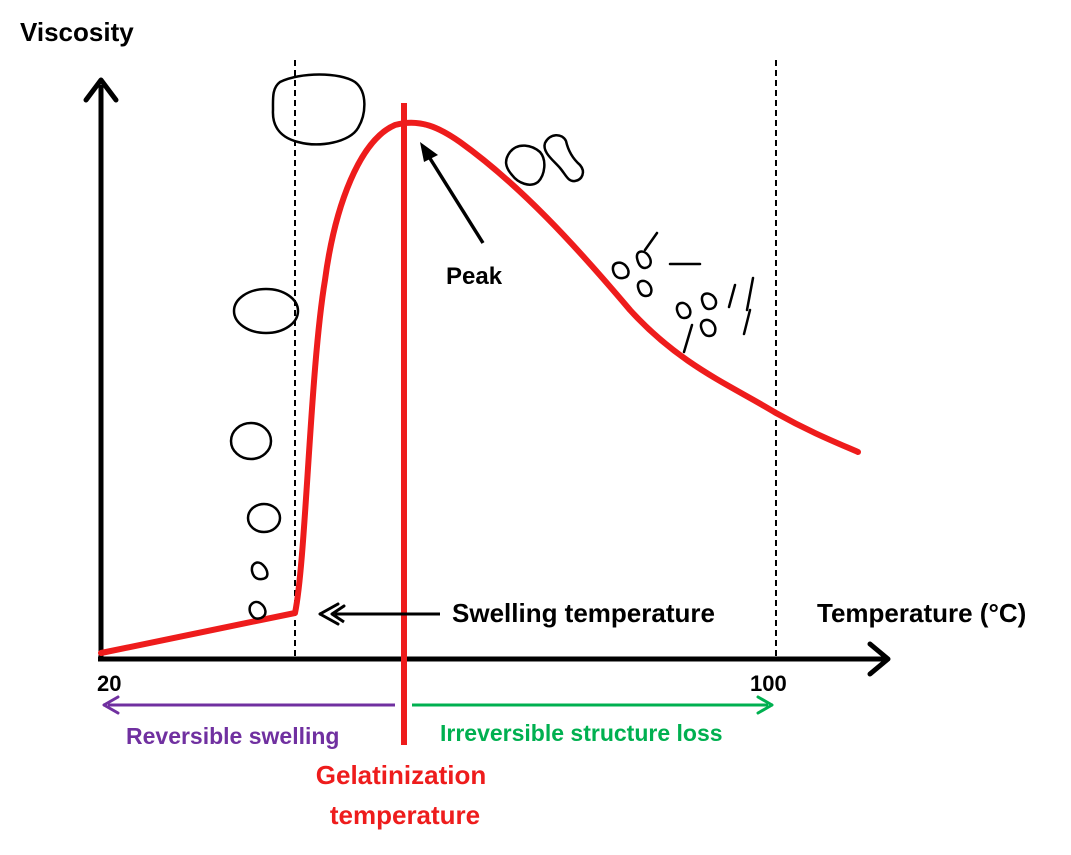 The height and width of the screenshot is (855, 1071). I want to click on x-tick-100: 100, so click(768, 683).